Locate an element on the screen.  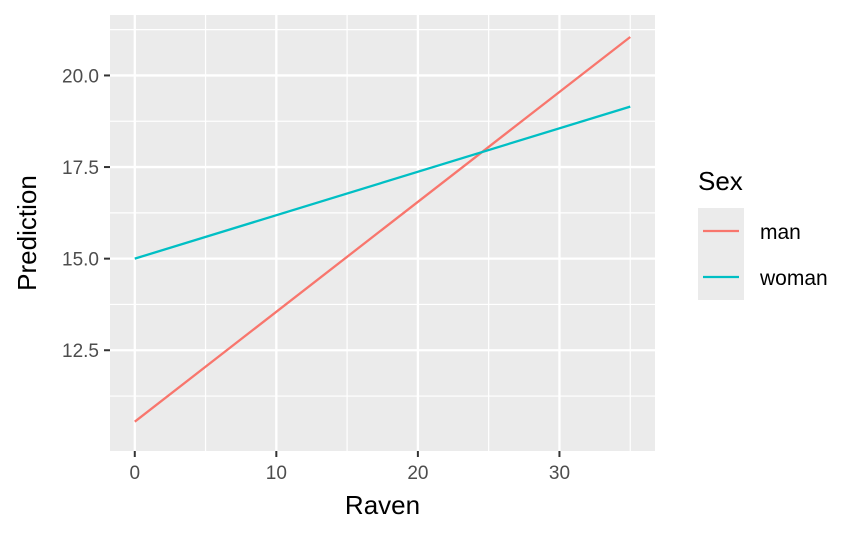
y-axis-title: Prediction is located at coordinates (27, 233).